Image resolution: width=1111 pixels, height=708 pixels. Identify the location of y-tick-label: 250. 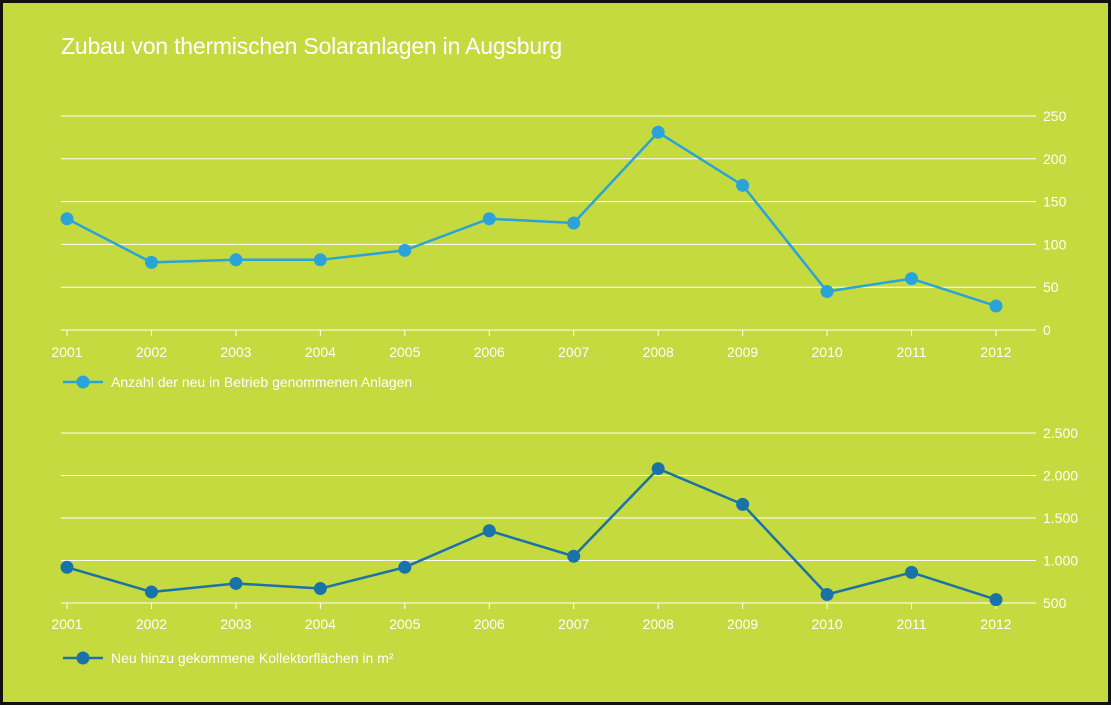
(1055, 116).